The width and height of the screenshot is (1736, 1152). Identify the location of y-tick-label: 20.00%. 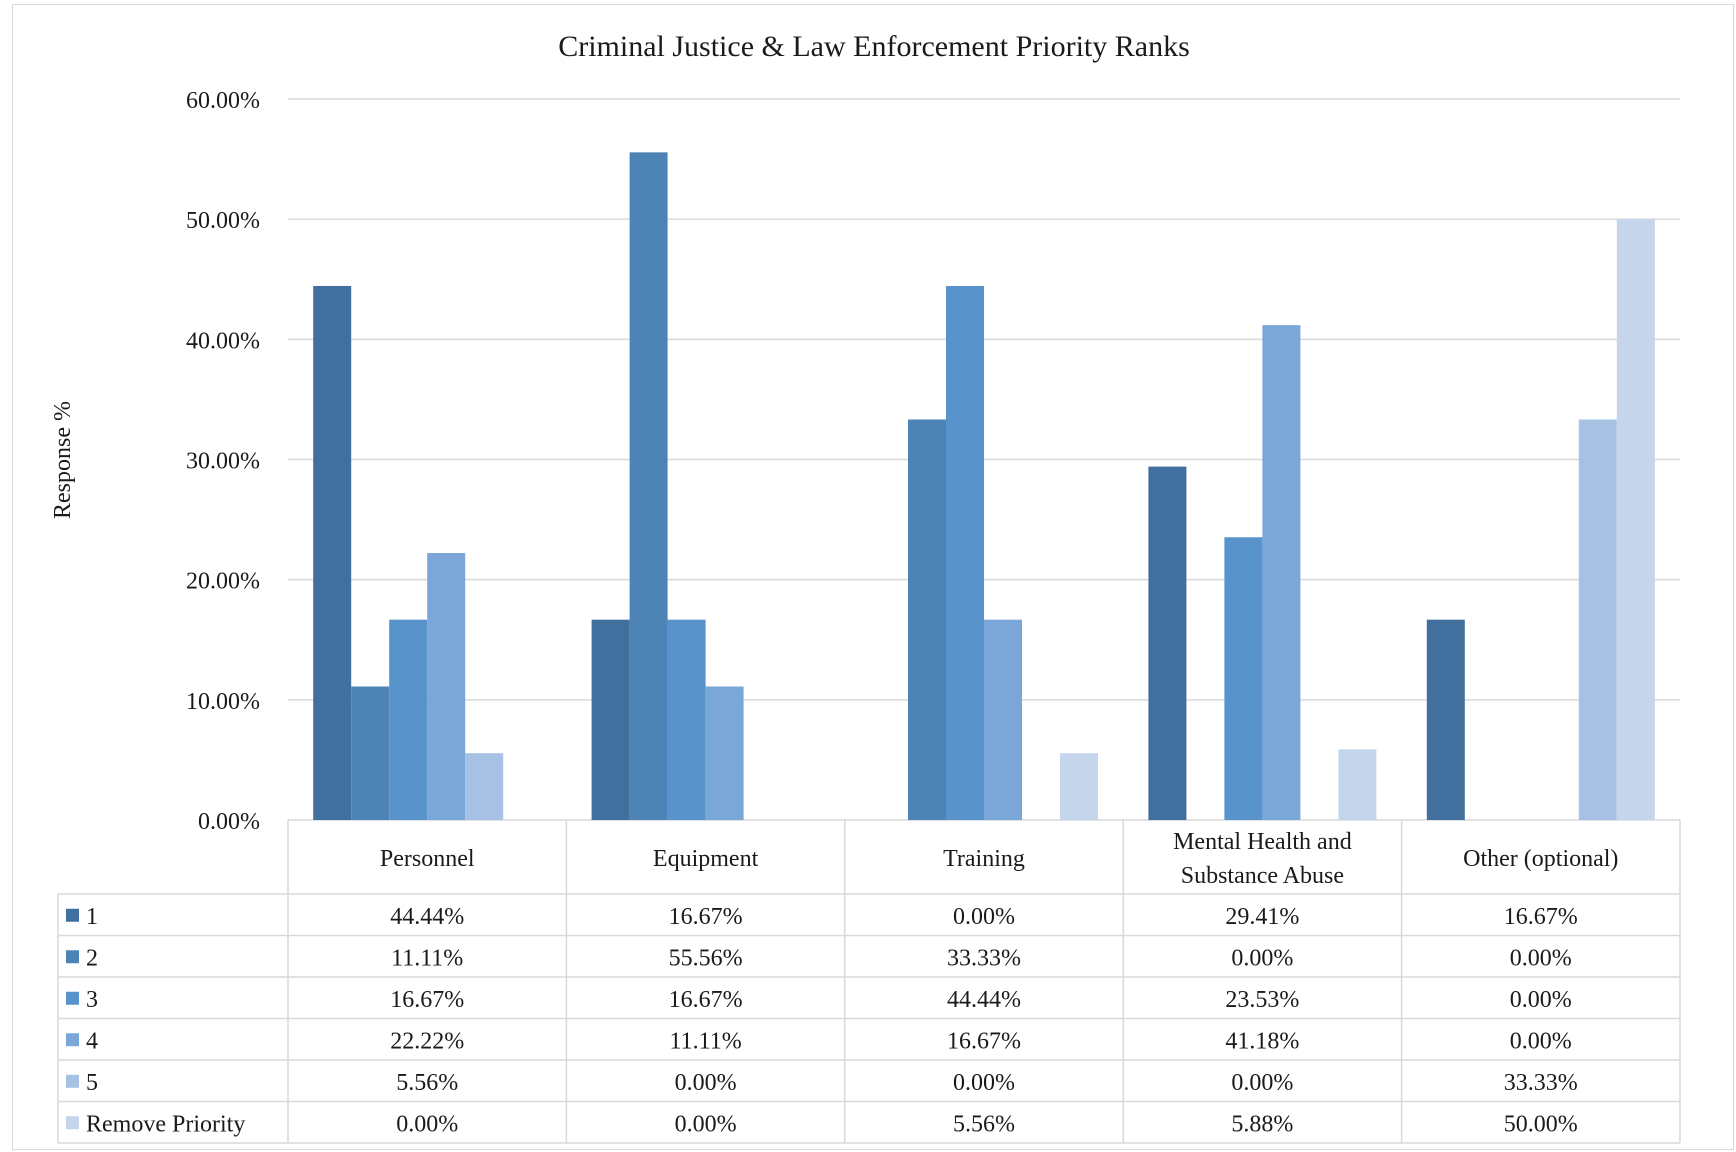
(223, 582).